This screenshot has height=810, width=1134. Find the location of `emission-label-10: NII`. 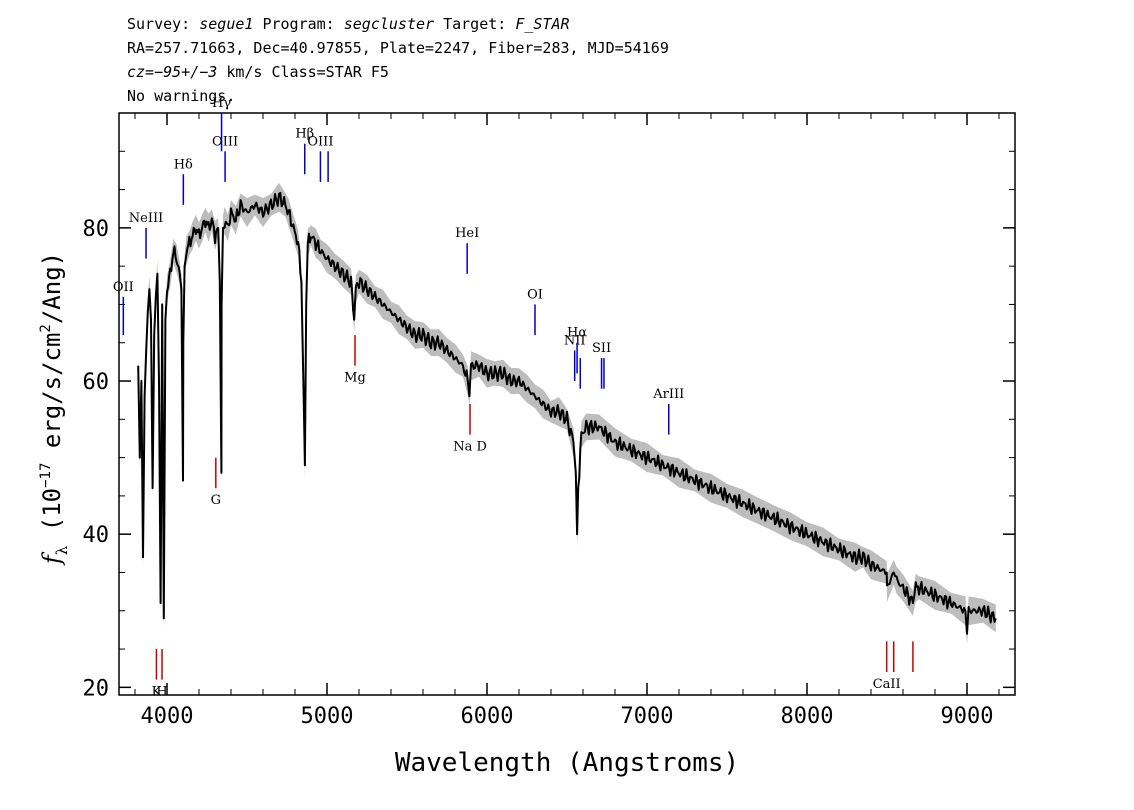

emission-label-10: NII is located at coordinates (575, 340).